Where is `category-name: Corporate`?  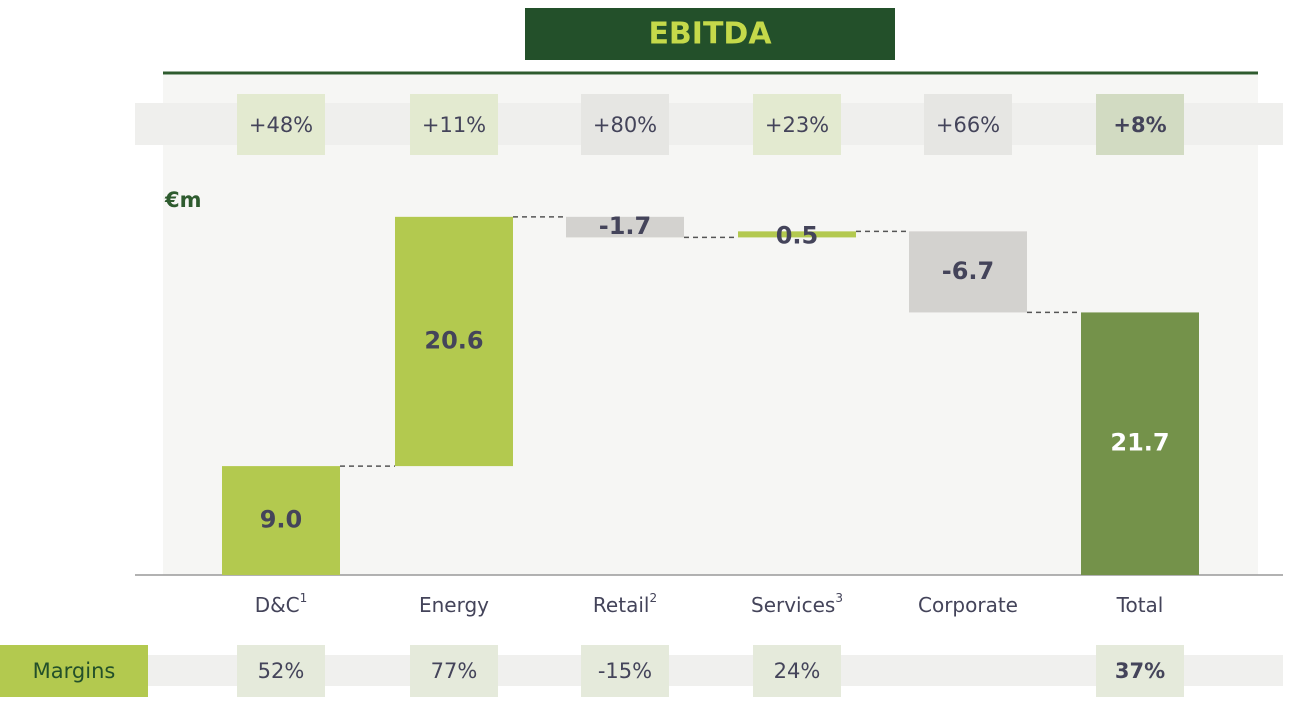
category-name: Corporate is located at coordinates (968, 605).